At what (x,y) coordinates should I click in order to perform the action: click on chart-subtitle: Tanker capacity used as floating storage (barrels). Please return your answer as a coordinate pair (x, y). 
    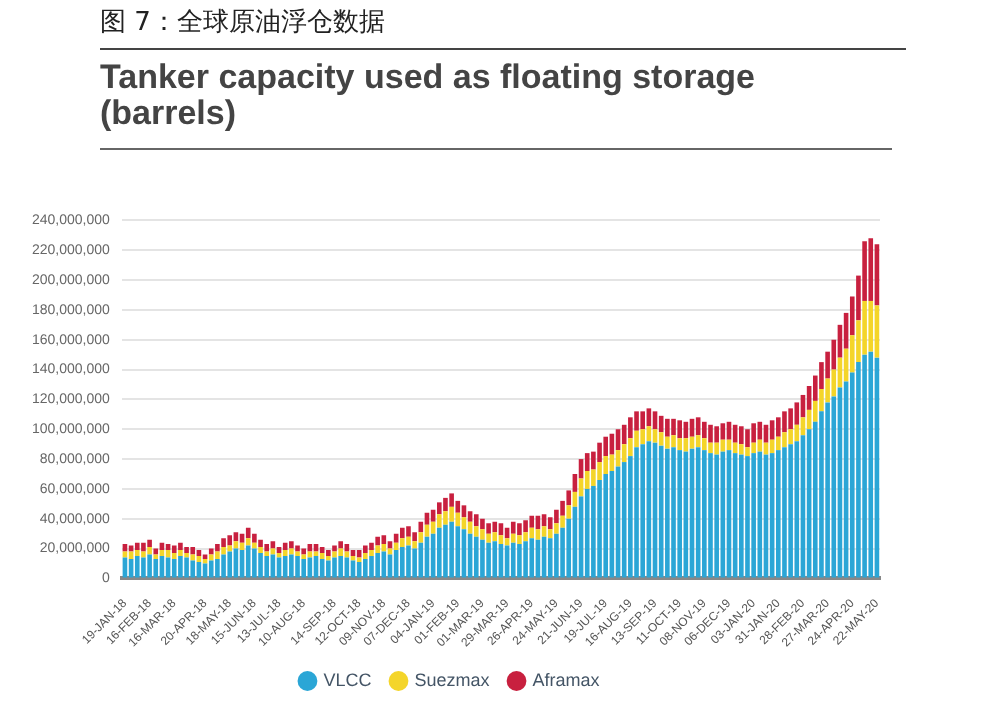
    Looking at the image, I should click on (496, 104).